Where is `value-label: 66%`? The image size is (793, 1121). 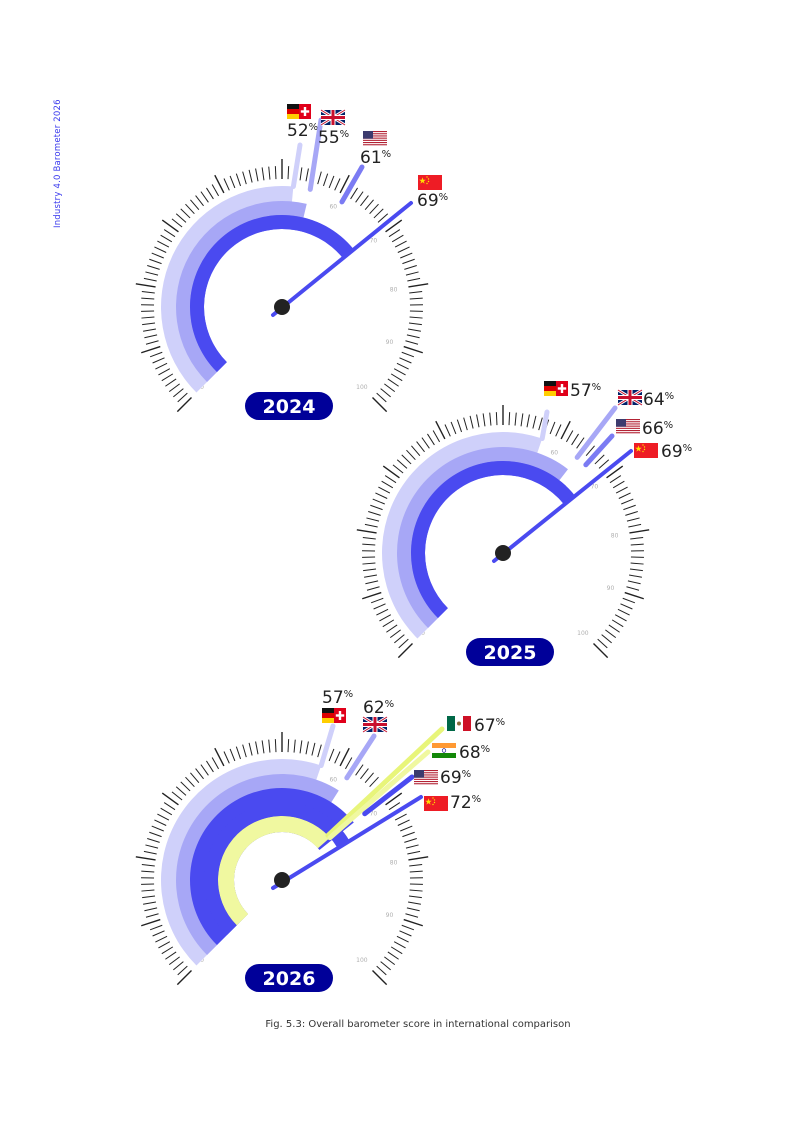 value-label: 66% is located at coordinates (657, 429).